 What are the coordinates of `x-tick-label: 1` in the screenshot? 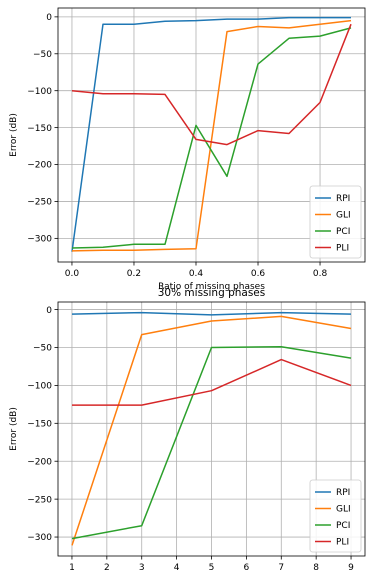 It's located at (72, 567).